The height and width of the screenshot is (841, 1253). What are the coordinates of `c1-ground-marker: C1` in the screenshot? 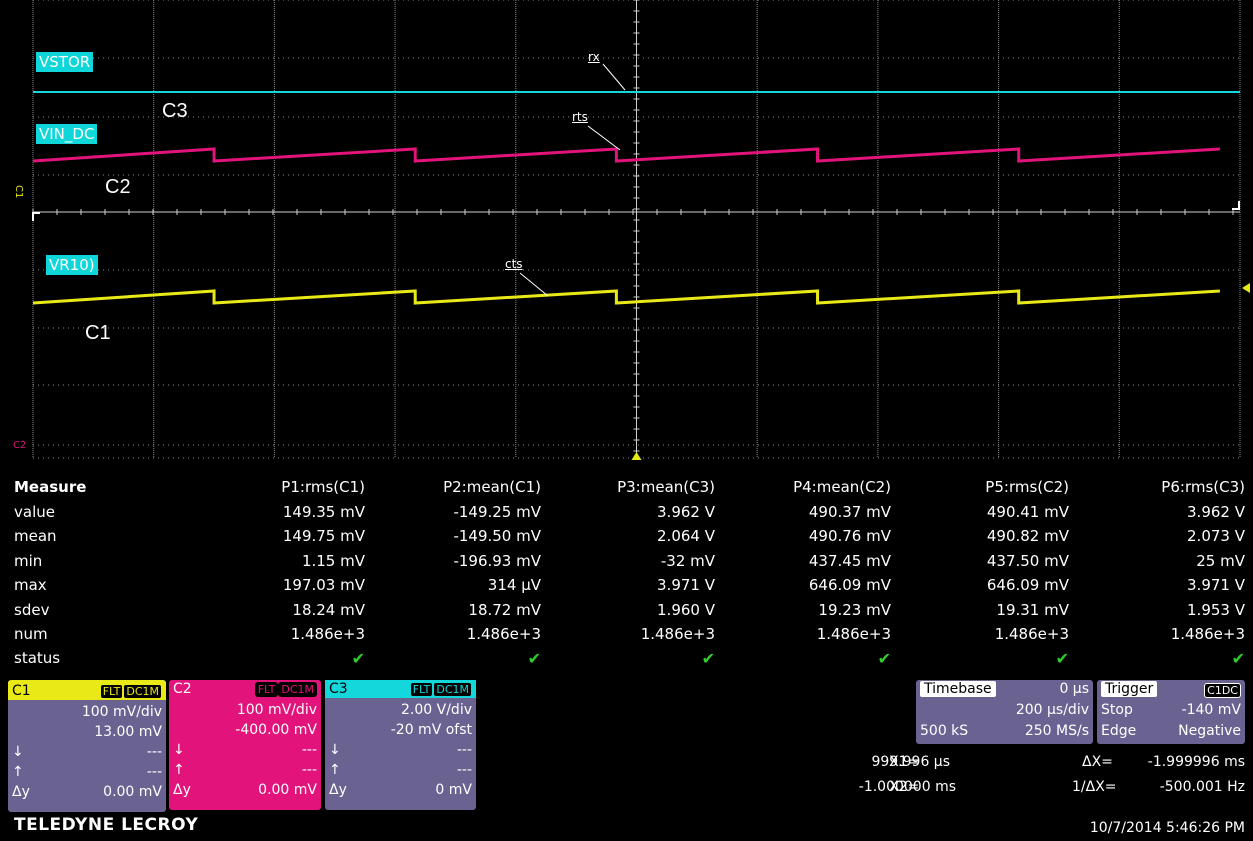 It's located at (18, 192).